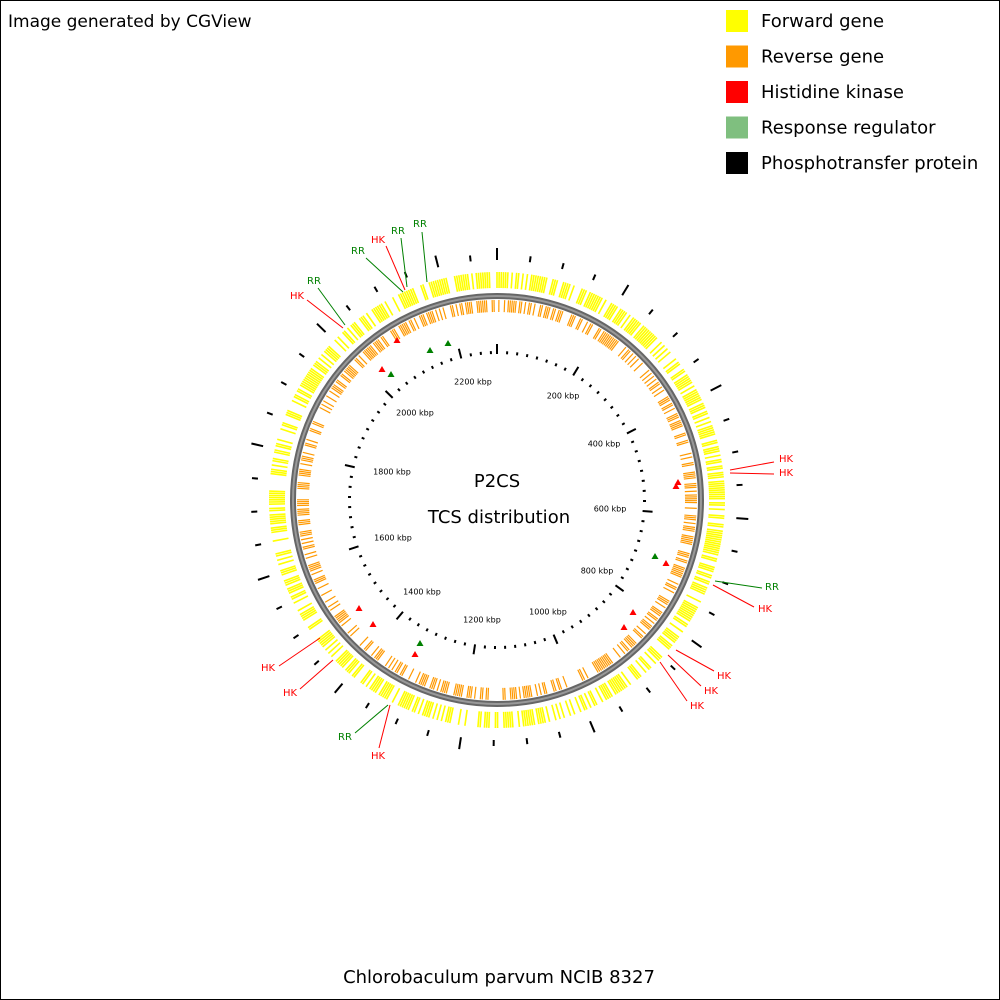  Describe the element at coordinates (397, 340) in the screenshot. I see `hk-marker` at that location.